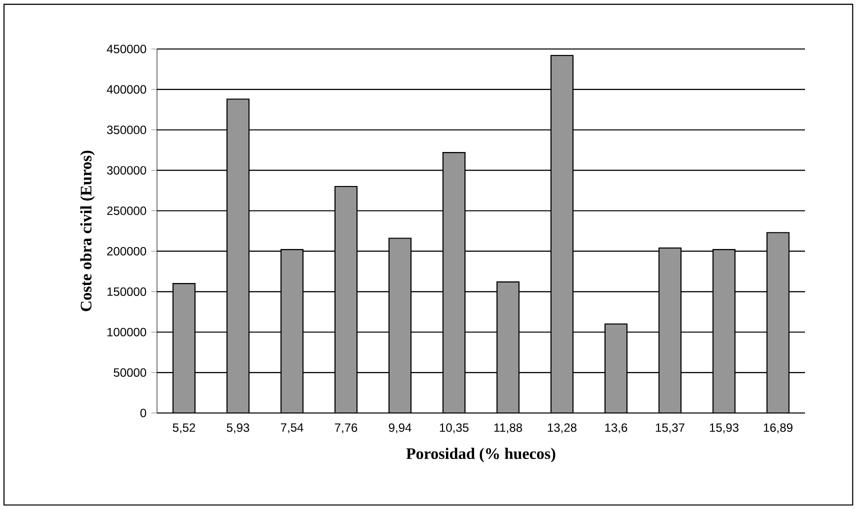 This screenshot has width=857, height=509. Describe the element at coordinates (508, 428) in the screenshot. I see `x-tick-label: 11,88` at that location.